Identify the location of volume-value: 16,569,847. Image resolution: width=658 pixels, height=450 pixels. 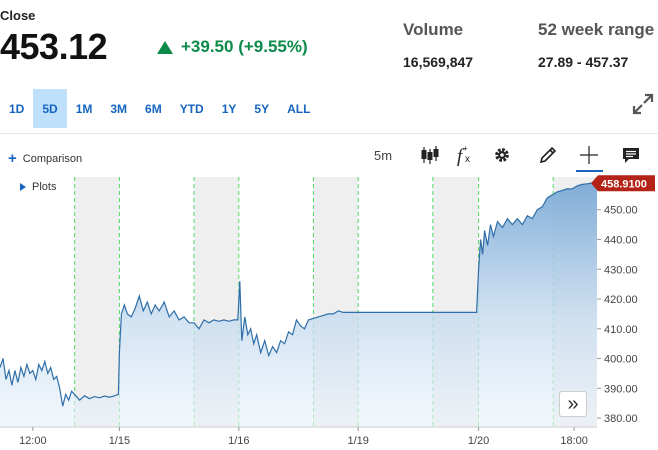
(438, 62).